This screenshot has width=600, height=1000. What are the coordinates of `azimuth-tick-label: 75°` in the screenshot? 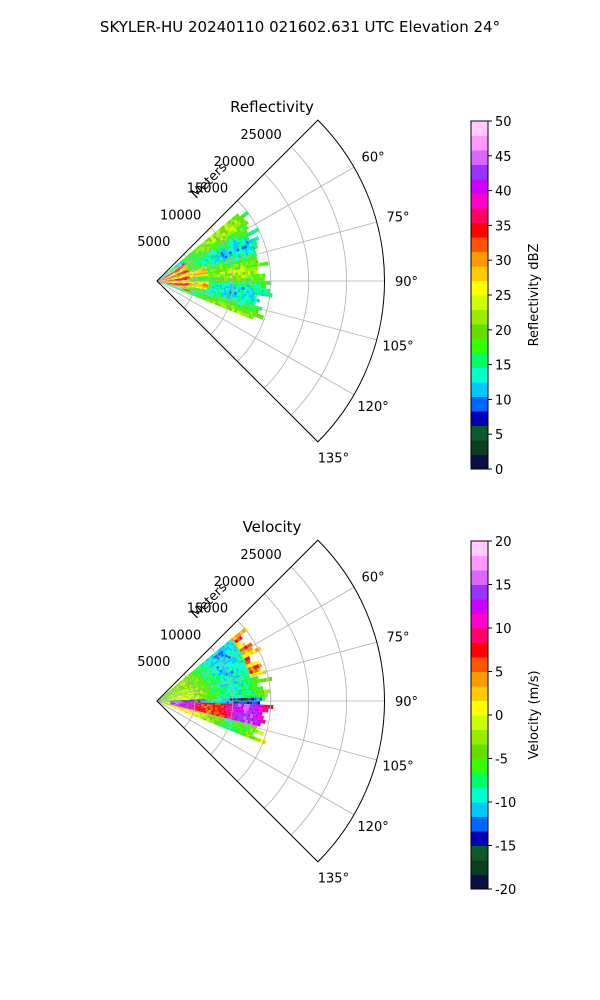 It's located at (397, 217).